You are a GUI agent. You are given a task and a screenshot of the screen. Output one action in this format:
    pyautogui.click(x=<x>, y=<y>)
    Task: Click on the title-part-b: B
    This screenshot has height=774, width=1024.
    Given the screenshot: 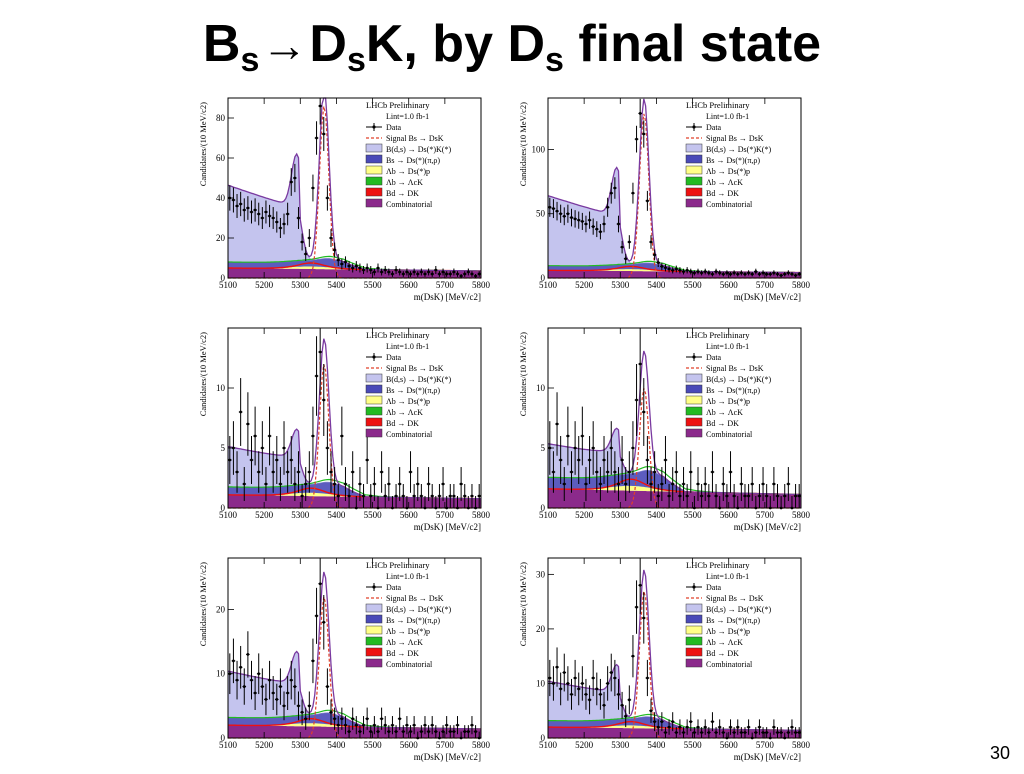 What is the action you would take?
    pyautogui.click(x=221, y=44)
    